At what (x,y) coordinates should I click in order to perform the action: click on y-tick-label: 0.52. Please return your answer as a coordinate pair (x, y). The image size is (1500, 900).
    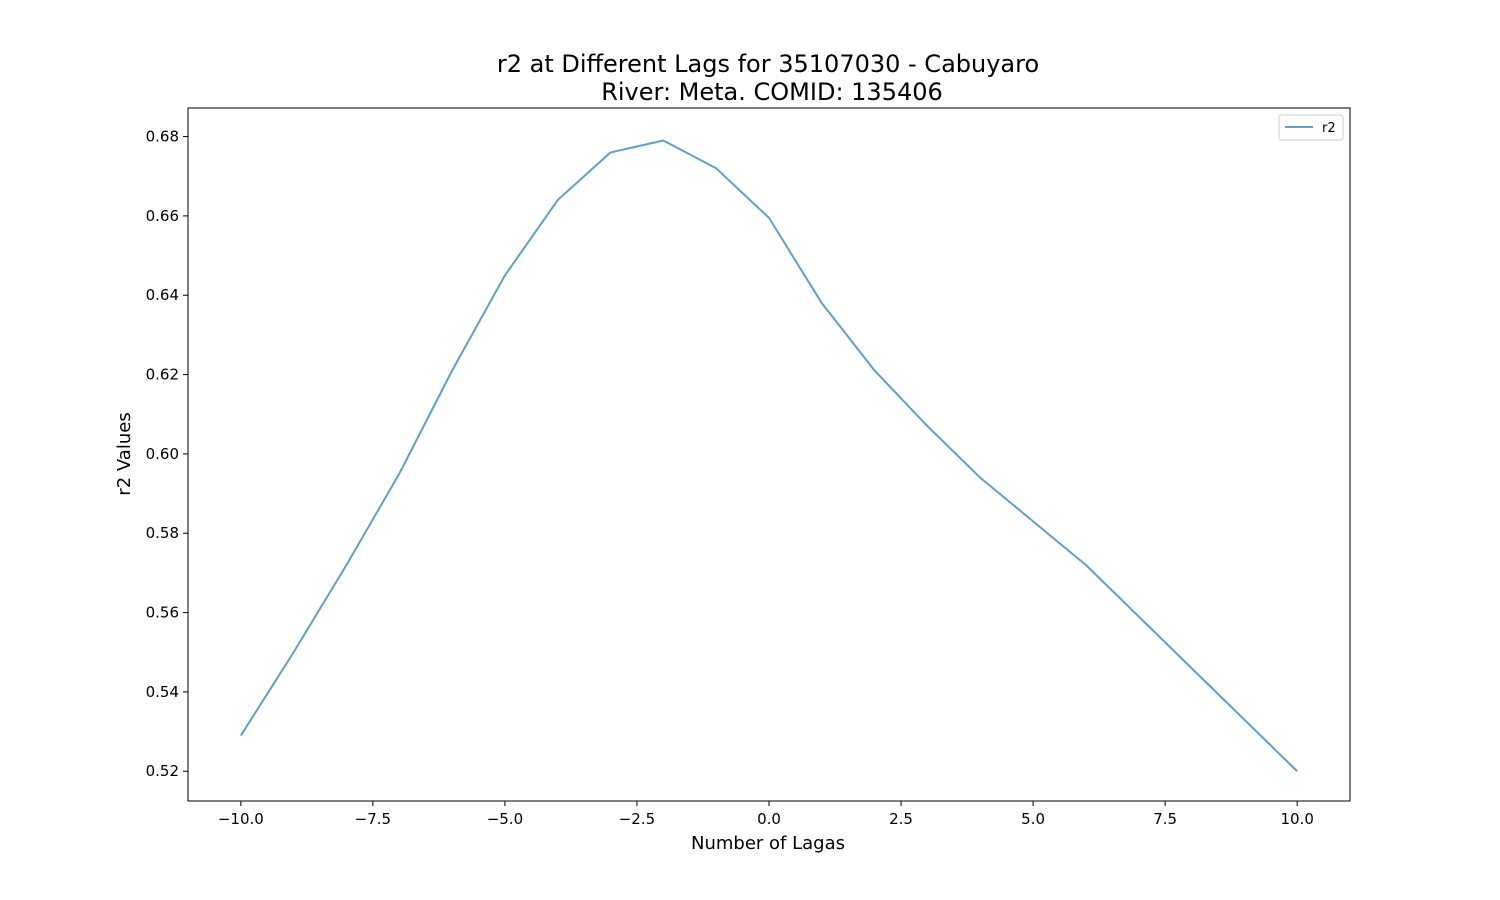
    Looking at the image, I should click on (162, 771).